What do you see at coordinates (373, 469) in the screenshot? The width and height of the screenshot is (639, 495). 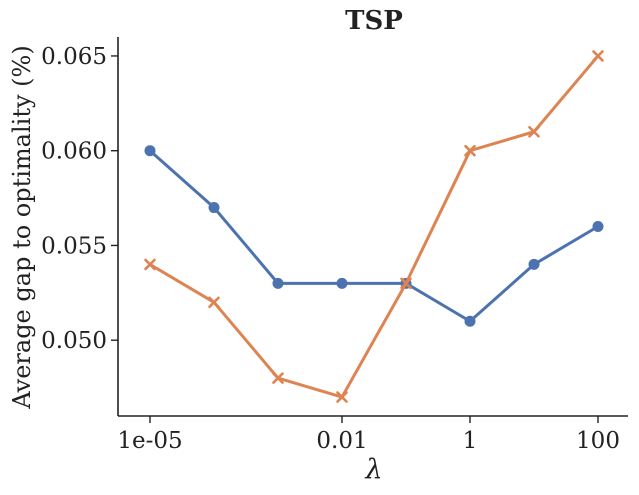 I see `x-axis-label: λ` at bounding box center [373, 469].